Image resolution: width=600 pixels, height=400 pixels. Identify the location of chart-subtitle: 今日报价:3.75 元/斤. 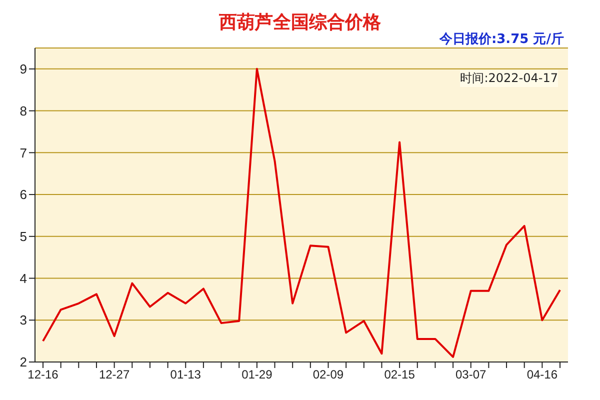
(501, 39).